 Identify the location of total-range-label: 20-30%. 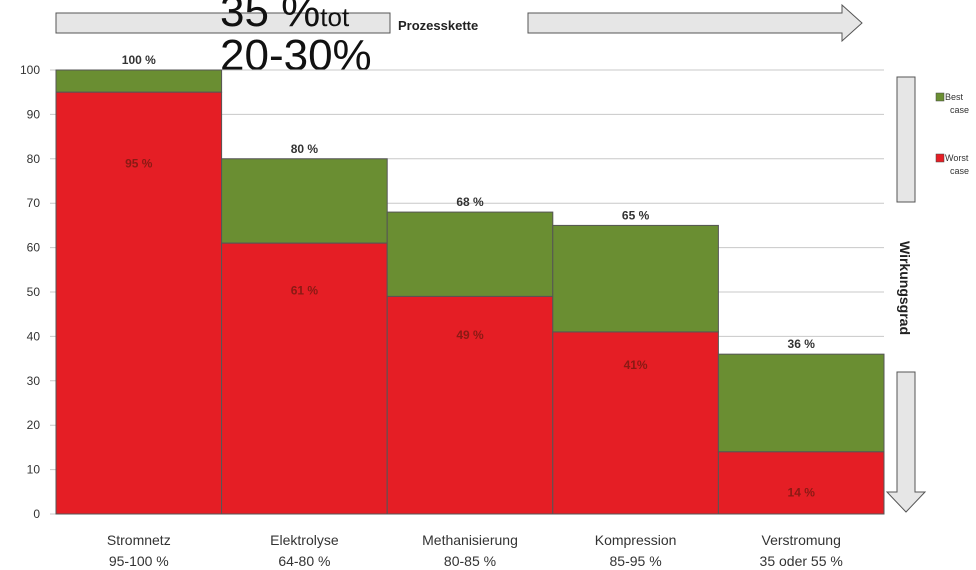
(296, 55).